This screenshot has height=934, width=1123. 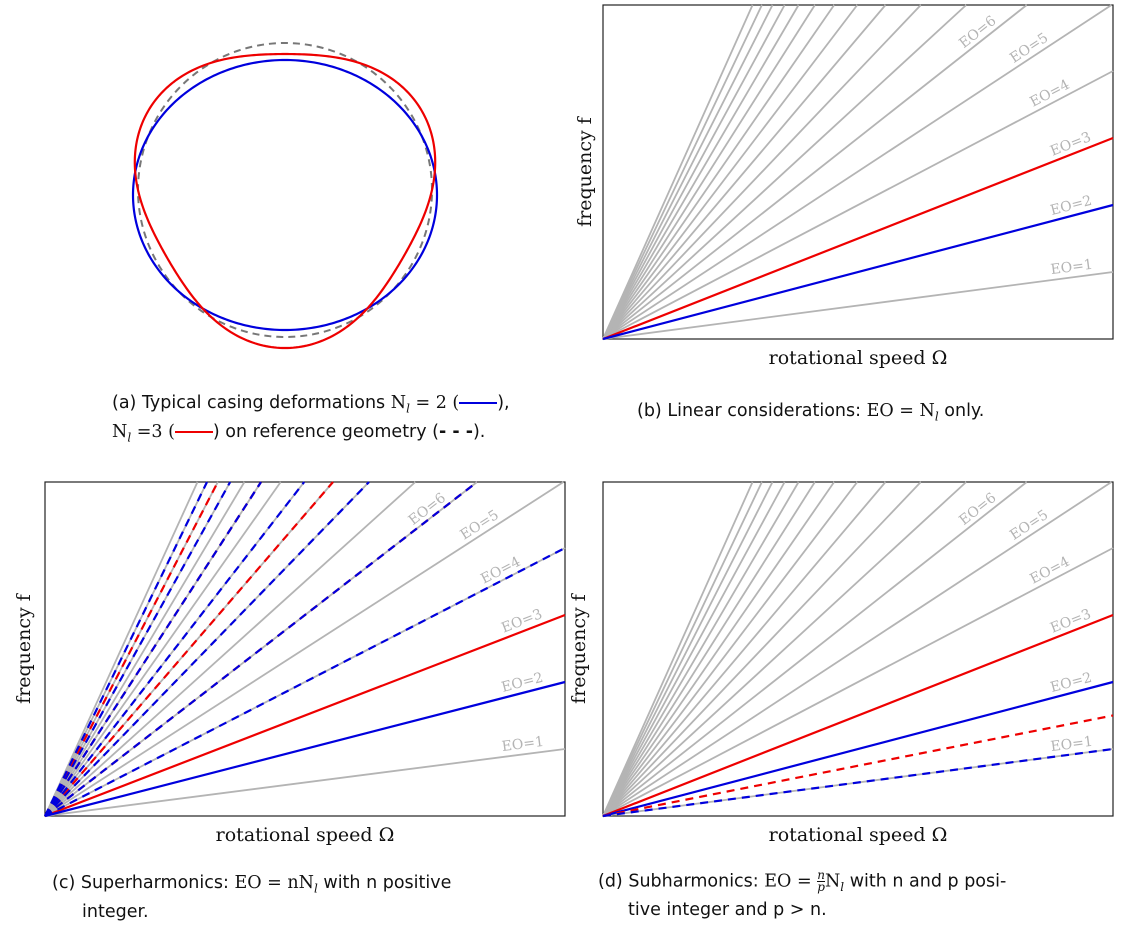 I want to click on caption-b-eq: EO = N, so click(x=900, y=411).